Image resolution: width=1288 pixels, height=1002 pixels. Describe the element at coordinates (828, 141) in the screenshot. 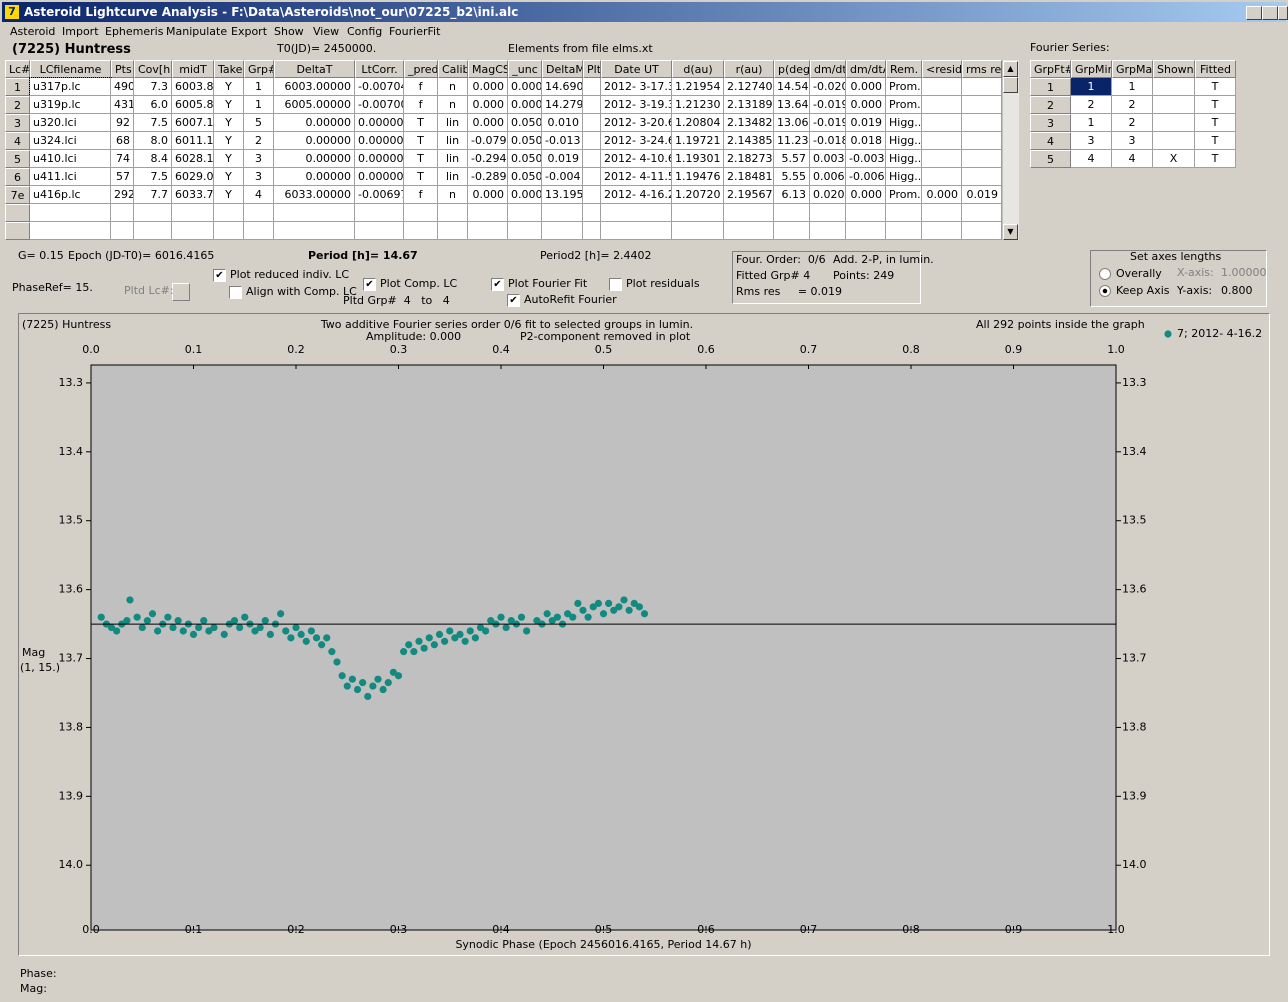

I see `table-cell: -0.018` at that location.